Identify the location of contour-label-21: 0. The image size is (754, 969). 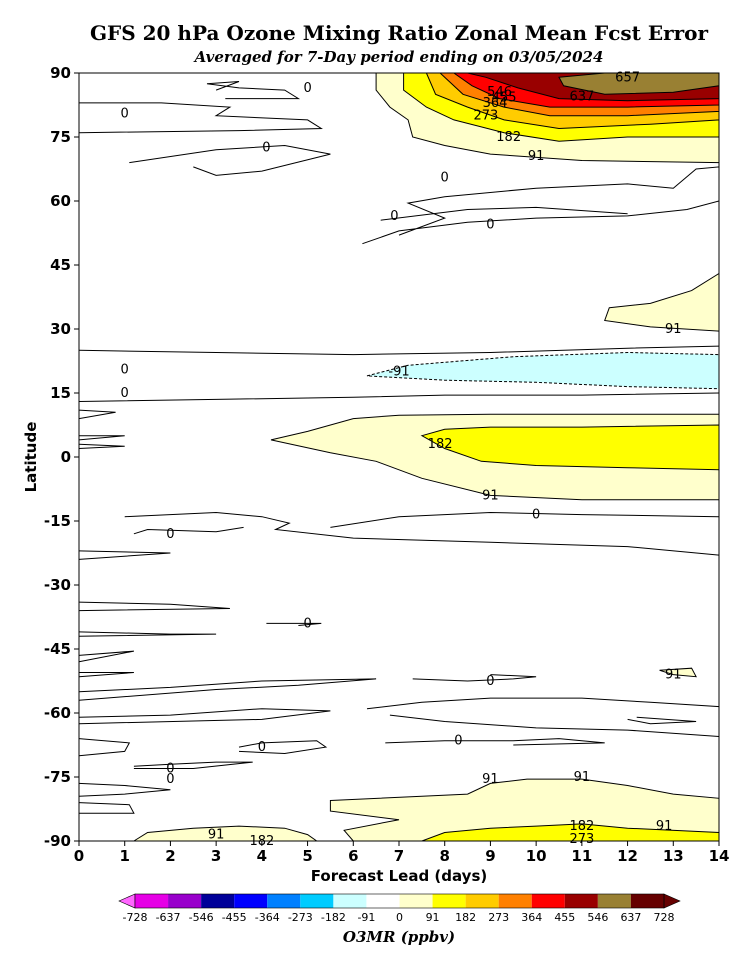
(170, 534).